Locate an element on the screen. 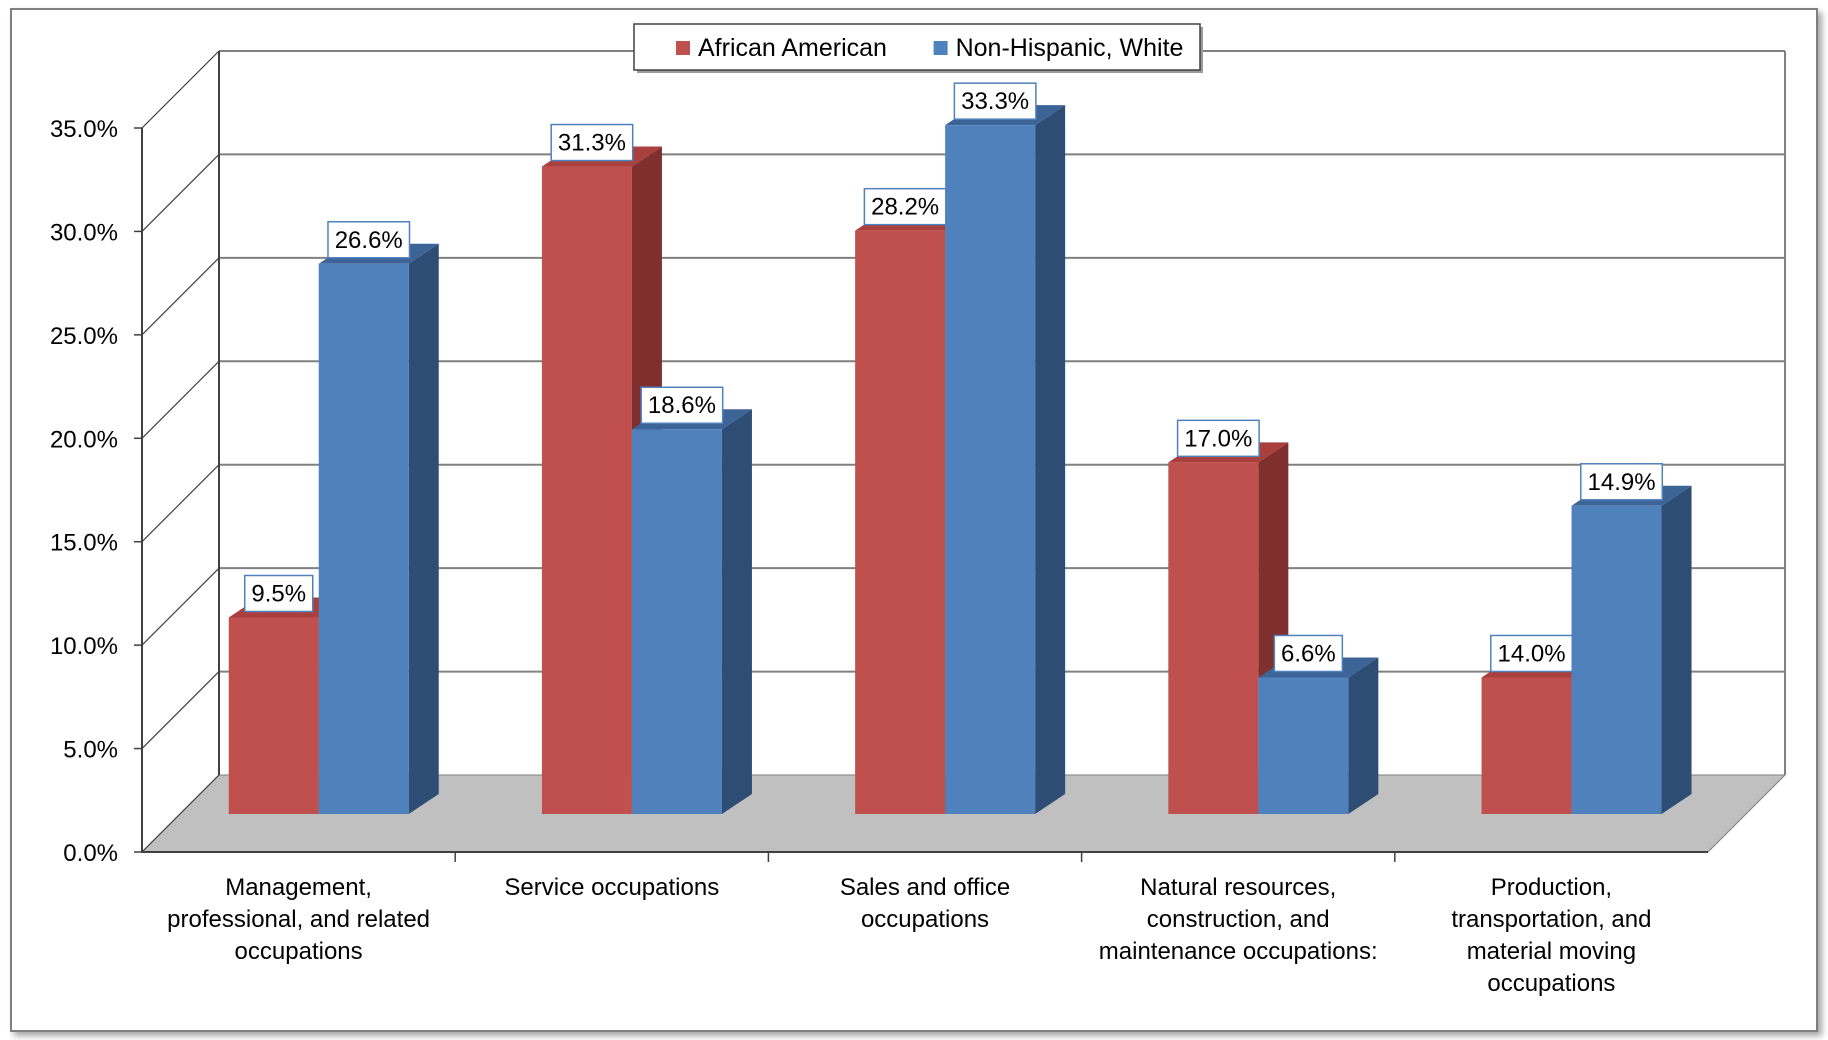 This screenshot has width=1828, height=1040. x-category-label: Production, is located at coordinates (1551, 887).